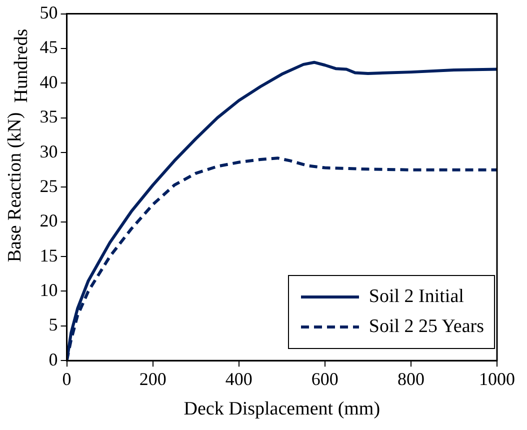 This screenshot has height=430, width=527. I want to click on y-axis-title: Base Reaction (kN), so click(15, 187).